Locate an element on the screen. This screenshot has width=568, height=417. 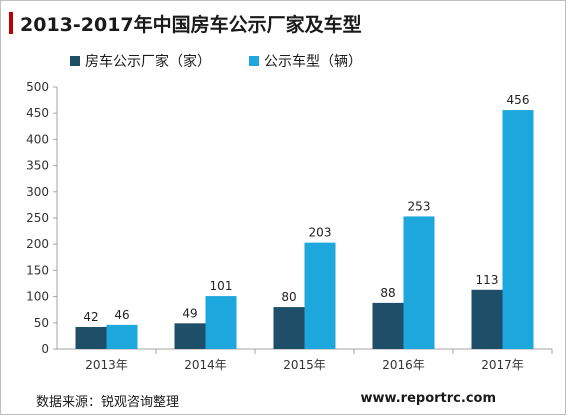
x-tick-label: 2015年 is located at coordinates (304, 365).